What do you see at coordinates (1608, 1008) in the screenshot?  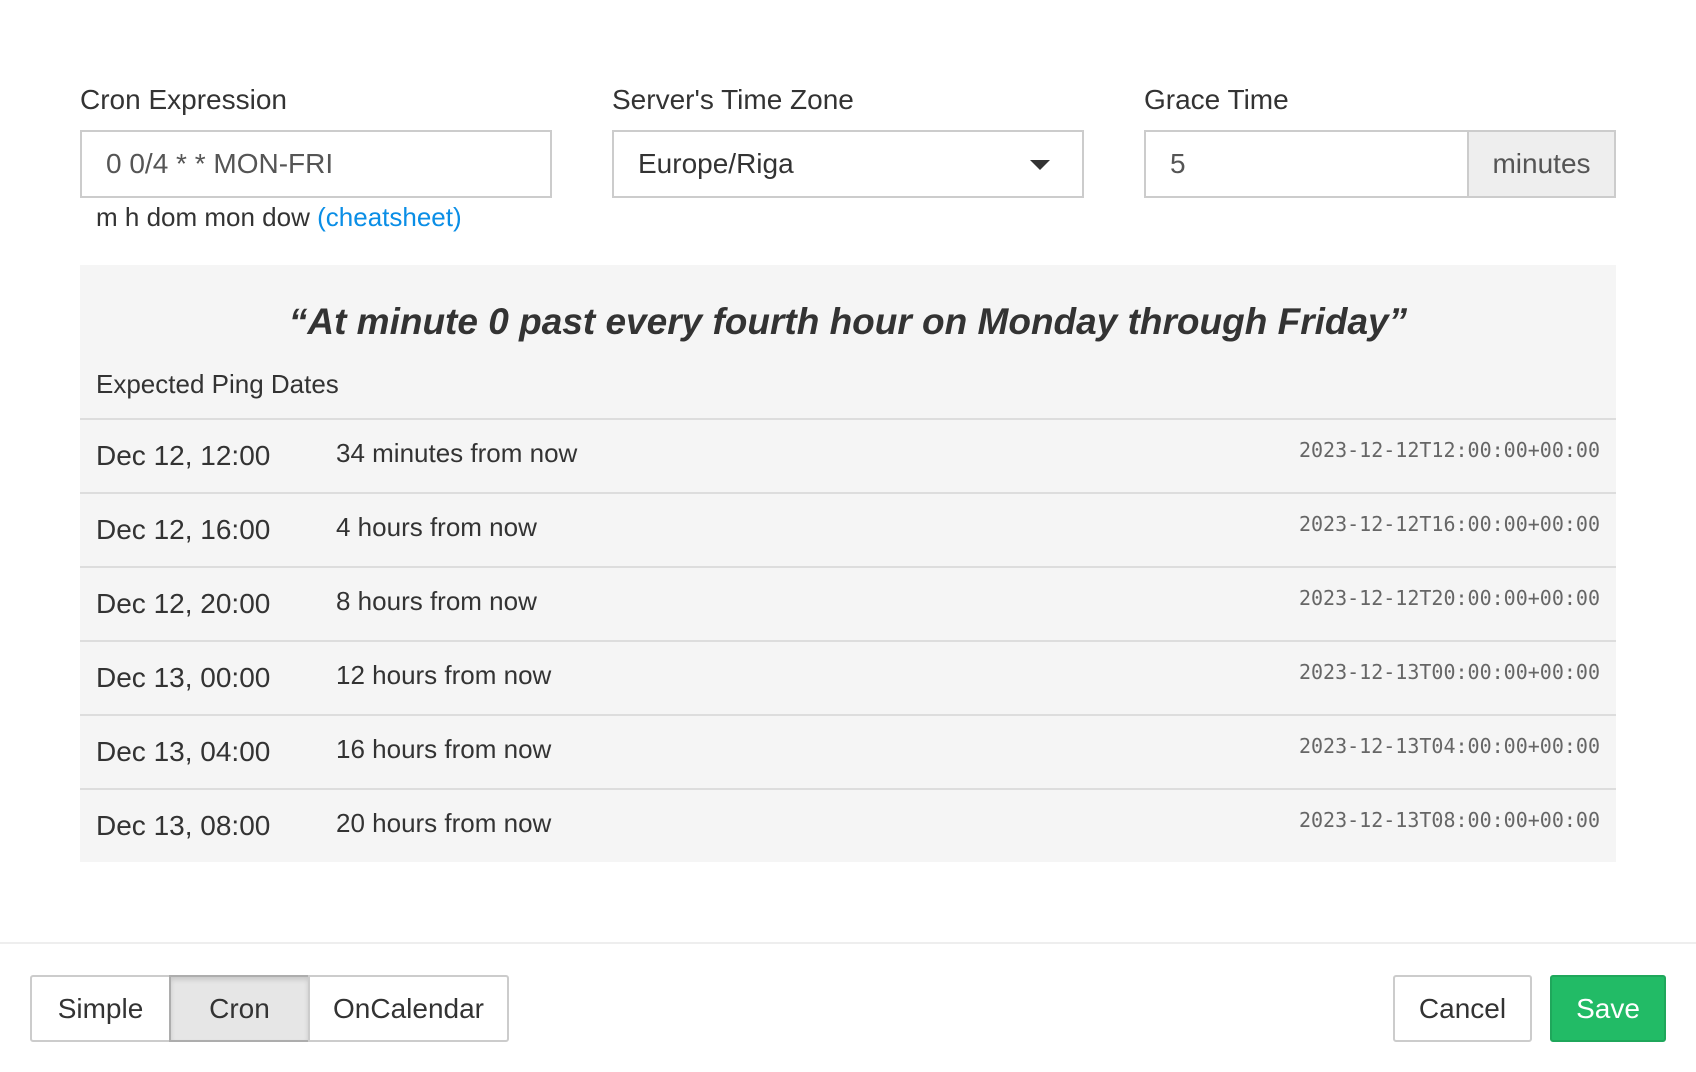 I see `save-button: Save` at bounding box center [1608, 1008].